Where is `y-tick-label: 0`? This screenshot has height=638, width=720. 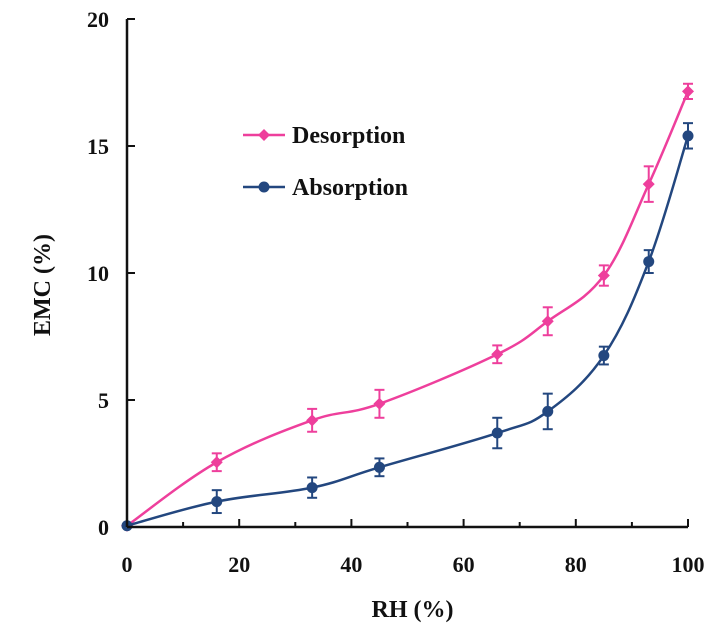
y-tick-label: 0 is located at coordinates (103, 527).